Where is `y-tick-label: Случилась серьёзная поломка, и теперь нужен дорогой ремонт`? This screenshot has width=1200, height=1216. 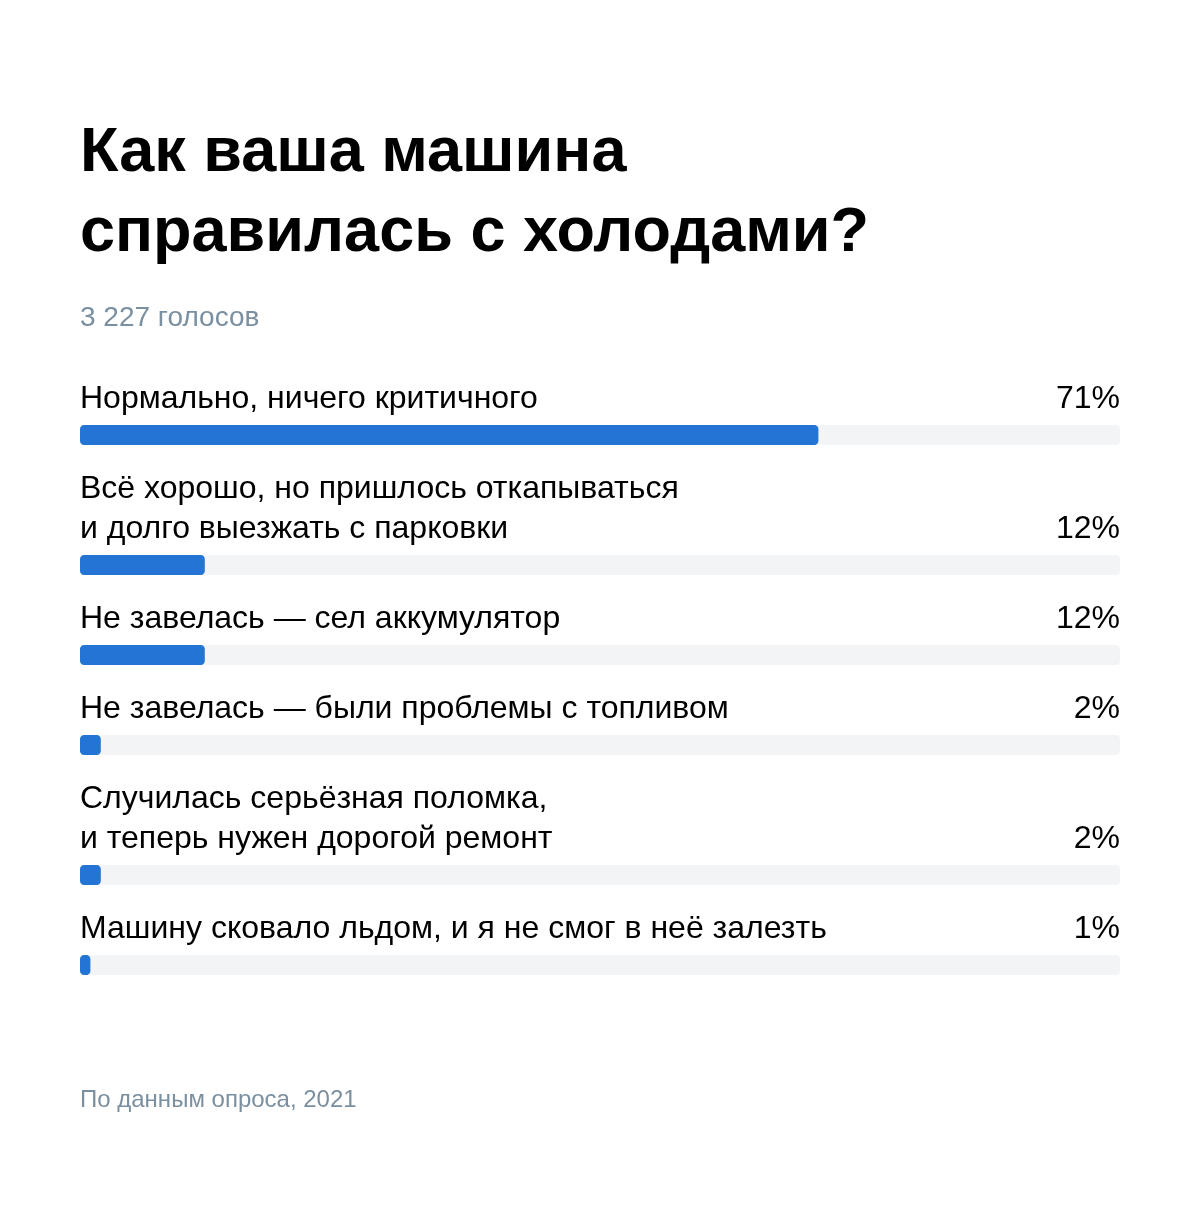
y-tick-label: Случилась серьёзная поломка, и теперь нужен дорогой ремонт is located at coordinates (316, 817).